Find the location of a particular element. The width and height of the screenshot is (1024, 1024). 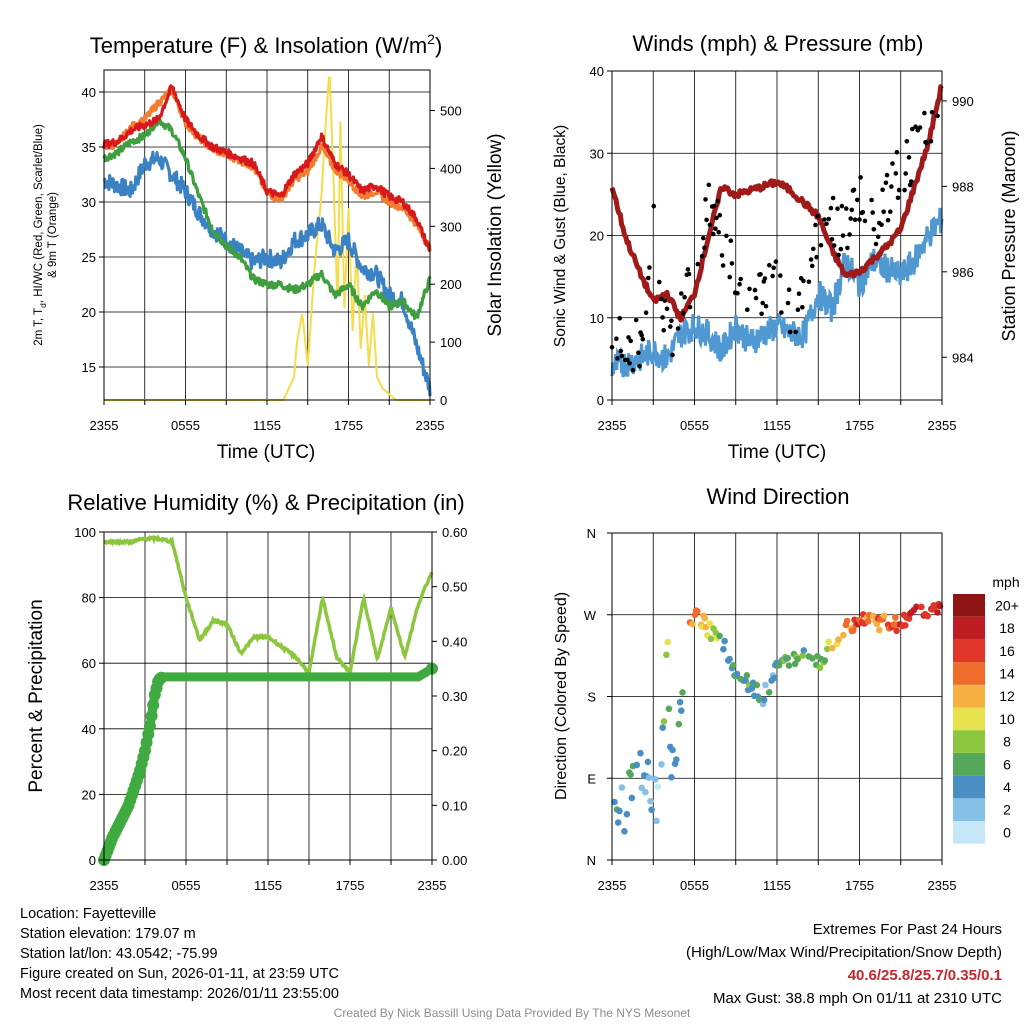

y-tick-label-right: 0.50 is located at coordinates (454, 587).